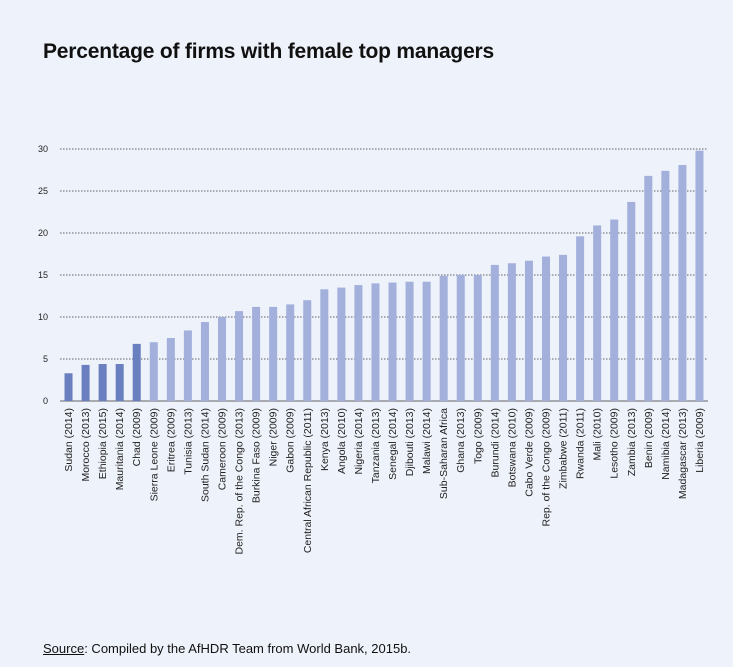 The image size is (733, 667). I want to click on x-category-label: Sierra Leone (2009), so click(154, 454).